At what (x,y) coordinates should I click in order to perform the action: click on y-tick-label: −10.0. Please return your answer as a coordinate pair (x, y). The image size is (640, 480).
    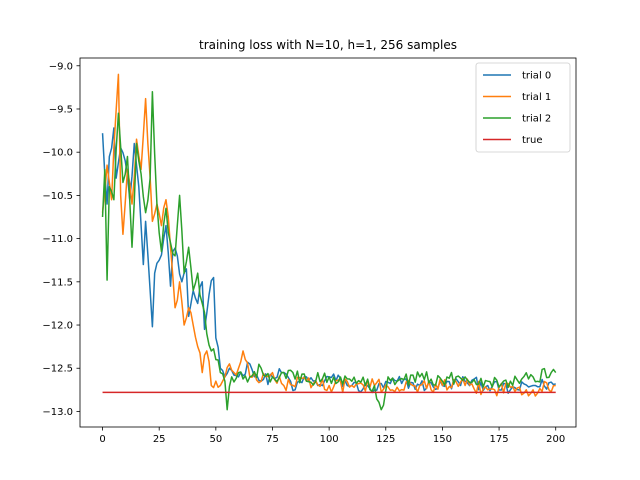
    Looking at the image, I should click on (57, 153).